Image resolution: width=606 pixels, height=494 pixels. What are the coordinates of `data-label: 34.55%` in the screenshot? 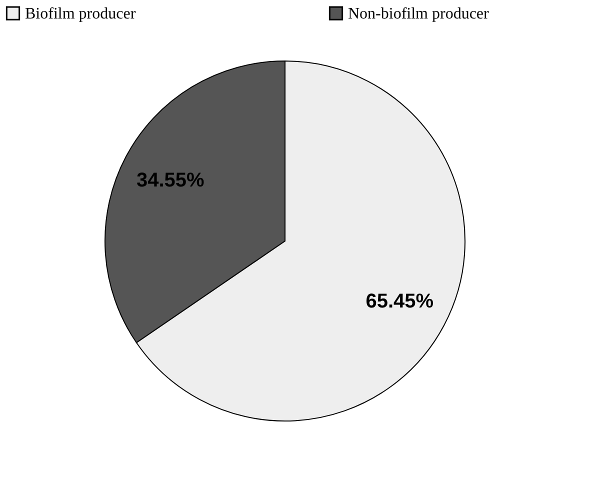 It's located at (170, 181).